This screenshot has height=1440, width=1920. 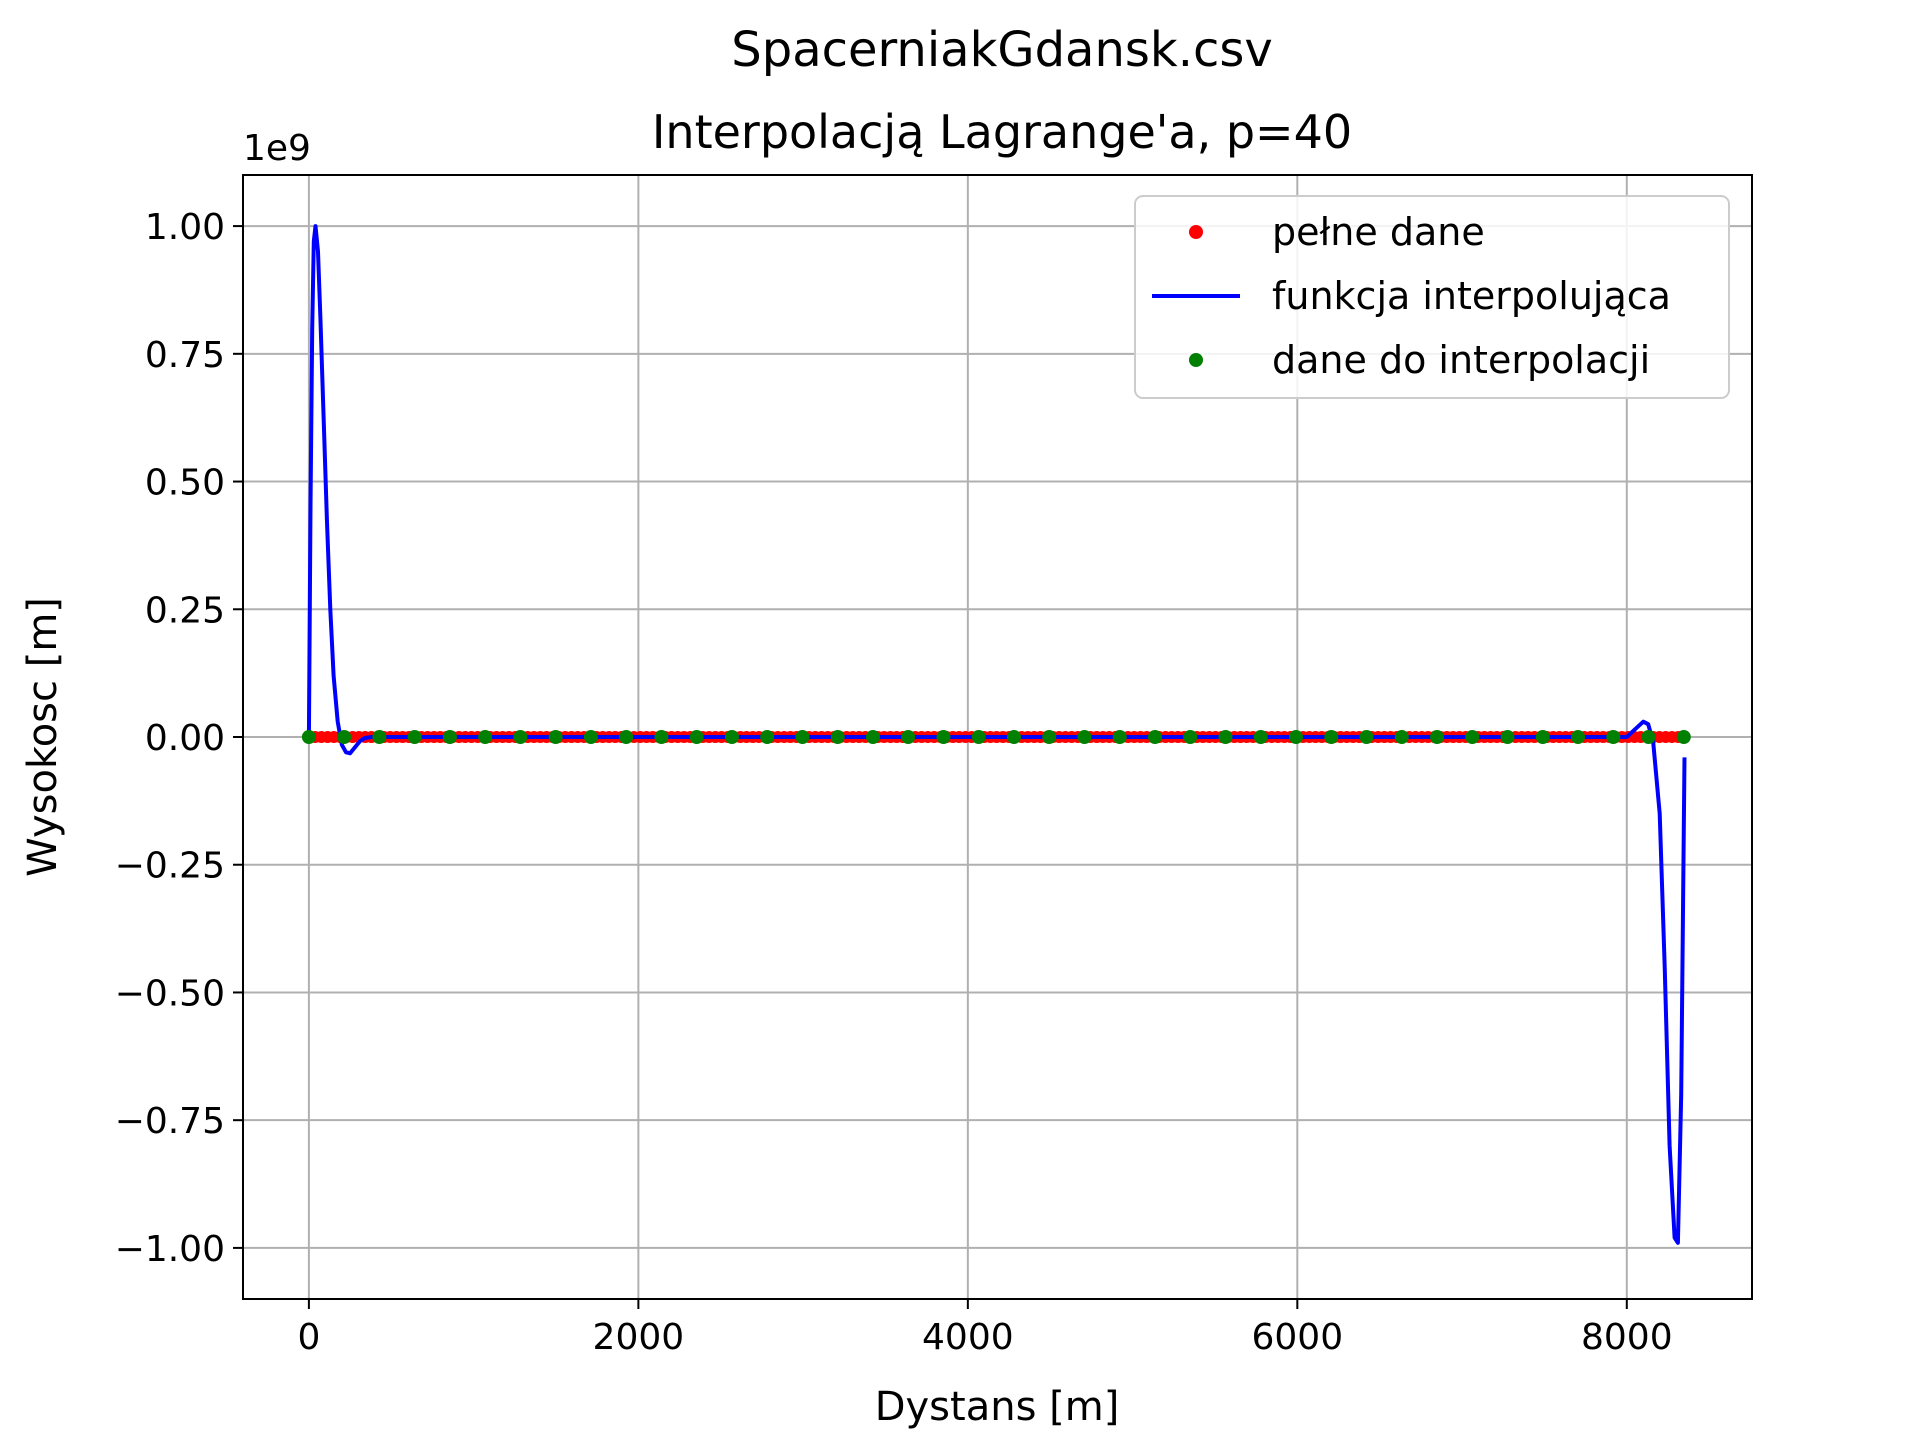 What do you see at coordinates (1196, 360) in the screenshot?
I see `legend-marker-interpolation-nodes` at bounding box center [1196, 360].